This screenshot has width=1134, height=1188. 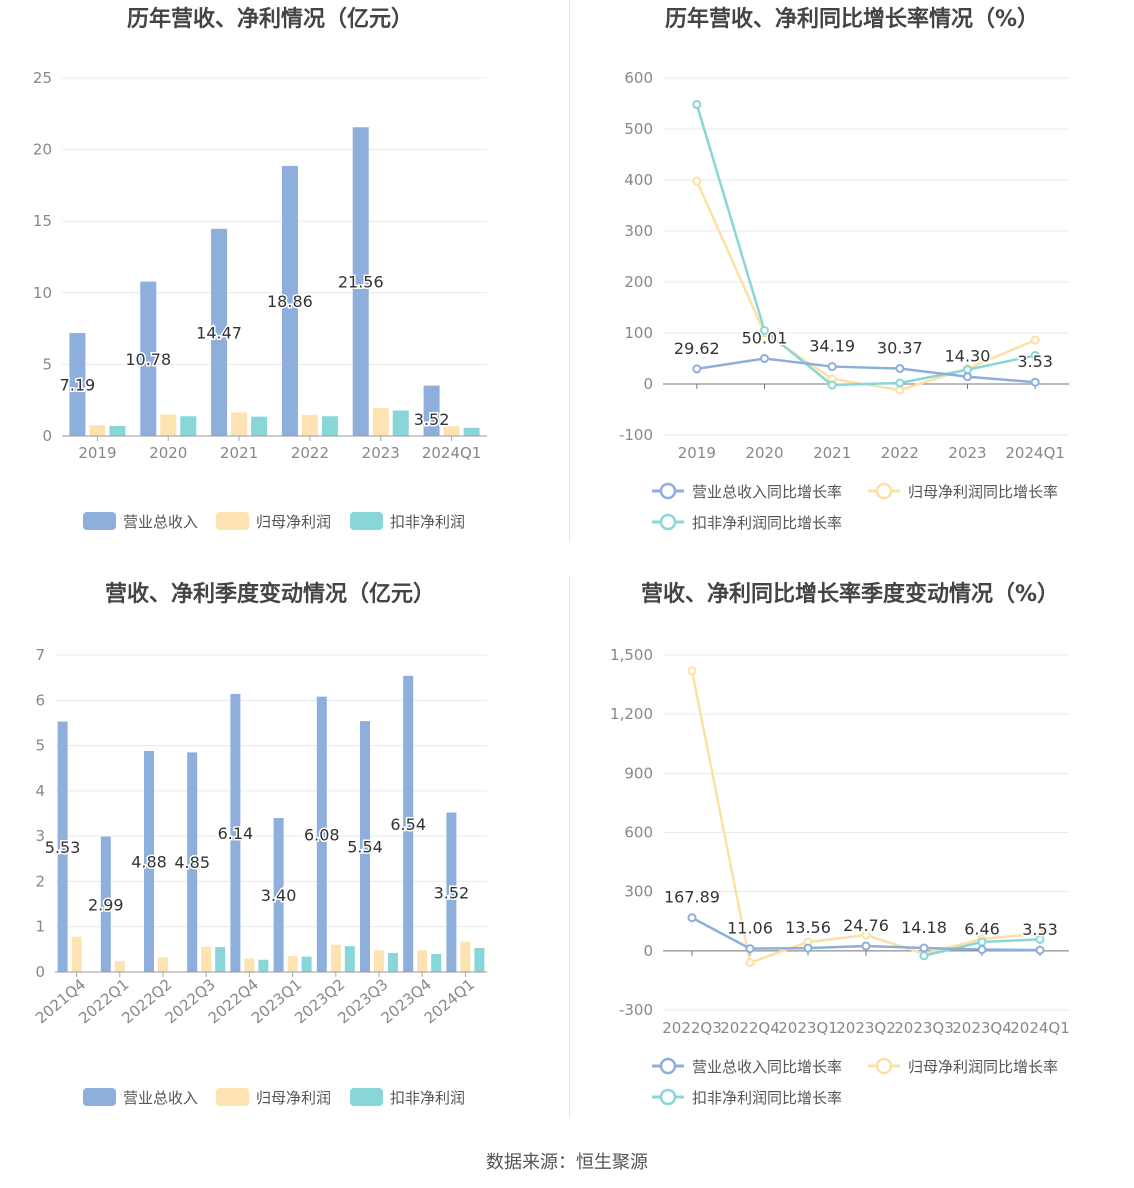 What do you see at coordinates (310, 453) in the screenshot?
I see `x-tick-label: 2022` at bounding box center [310, 453].